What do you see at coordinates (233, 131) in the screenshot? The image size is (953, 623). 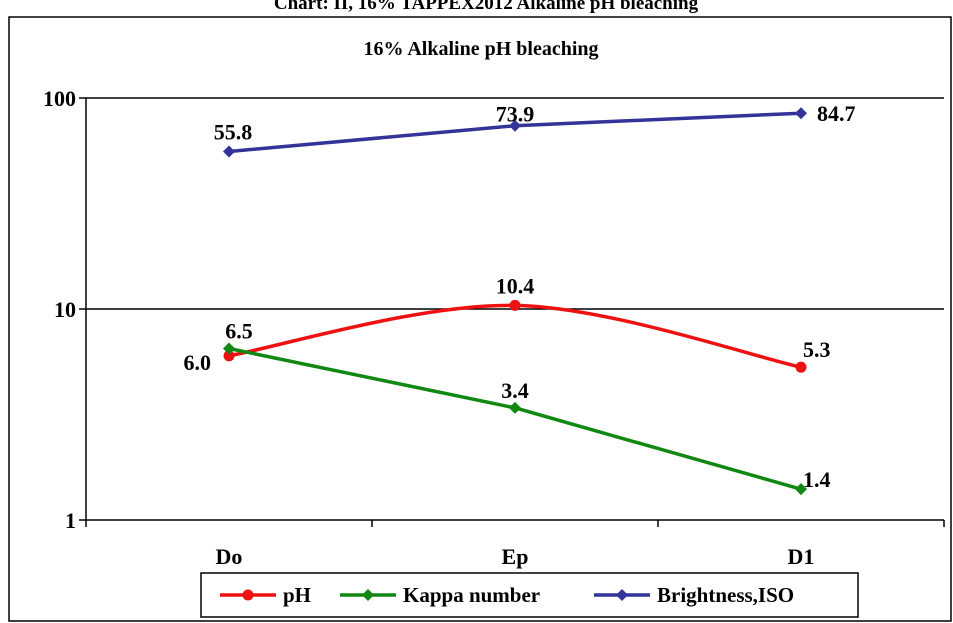 I see `data-label-brightness: 55.8` at bounding box center [233, 131].